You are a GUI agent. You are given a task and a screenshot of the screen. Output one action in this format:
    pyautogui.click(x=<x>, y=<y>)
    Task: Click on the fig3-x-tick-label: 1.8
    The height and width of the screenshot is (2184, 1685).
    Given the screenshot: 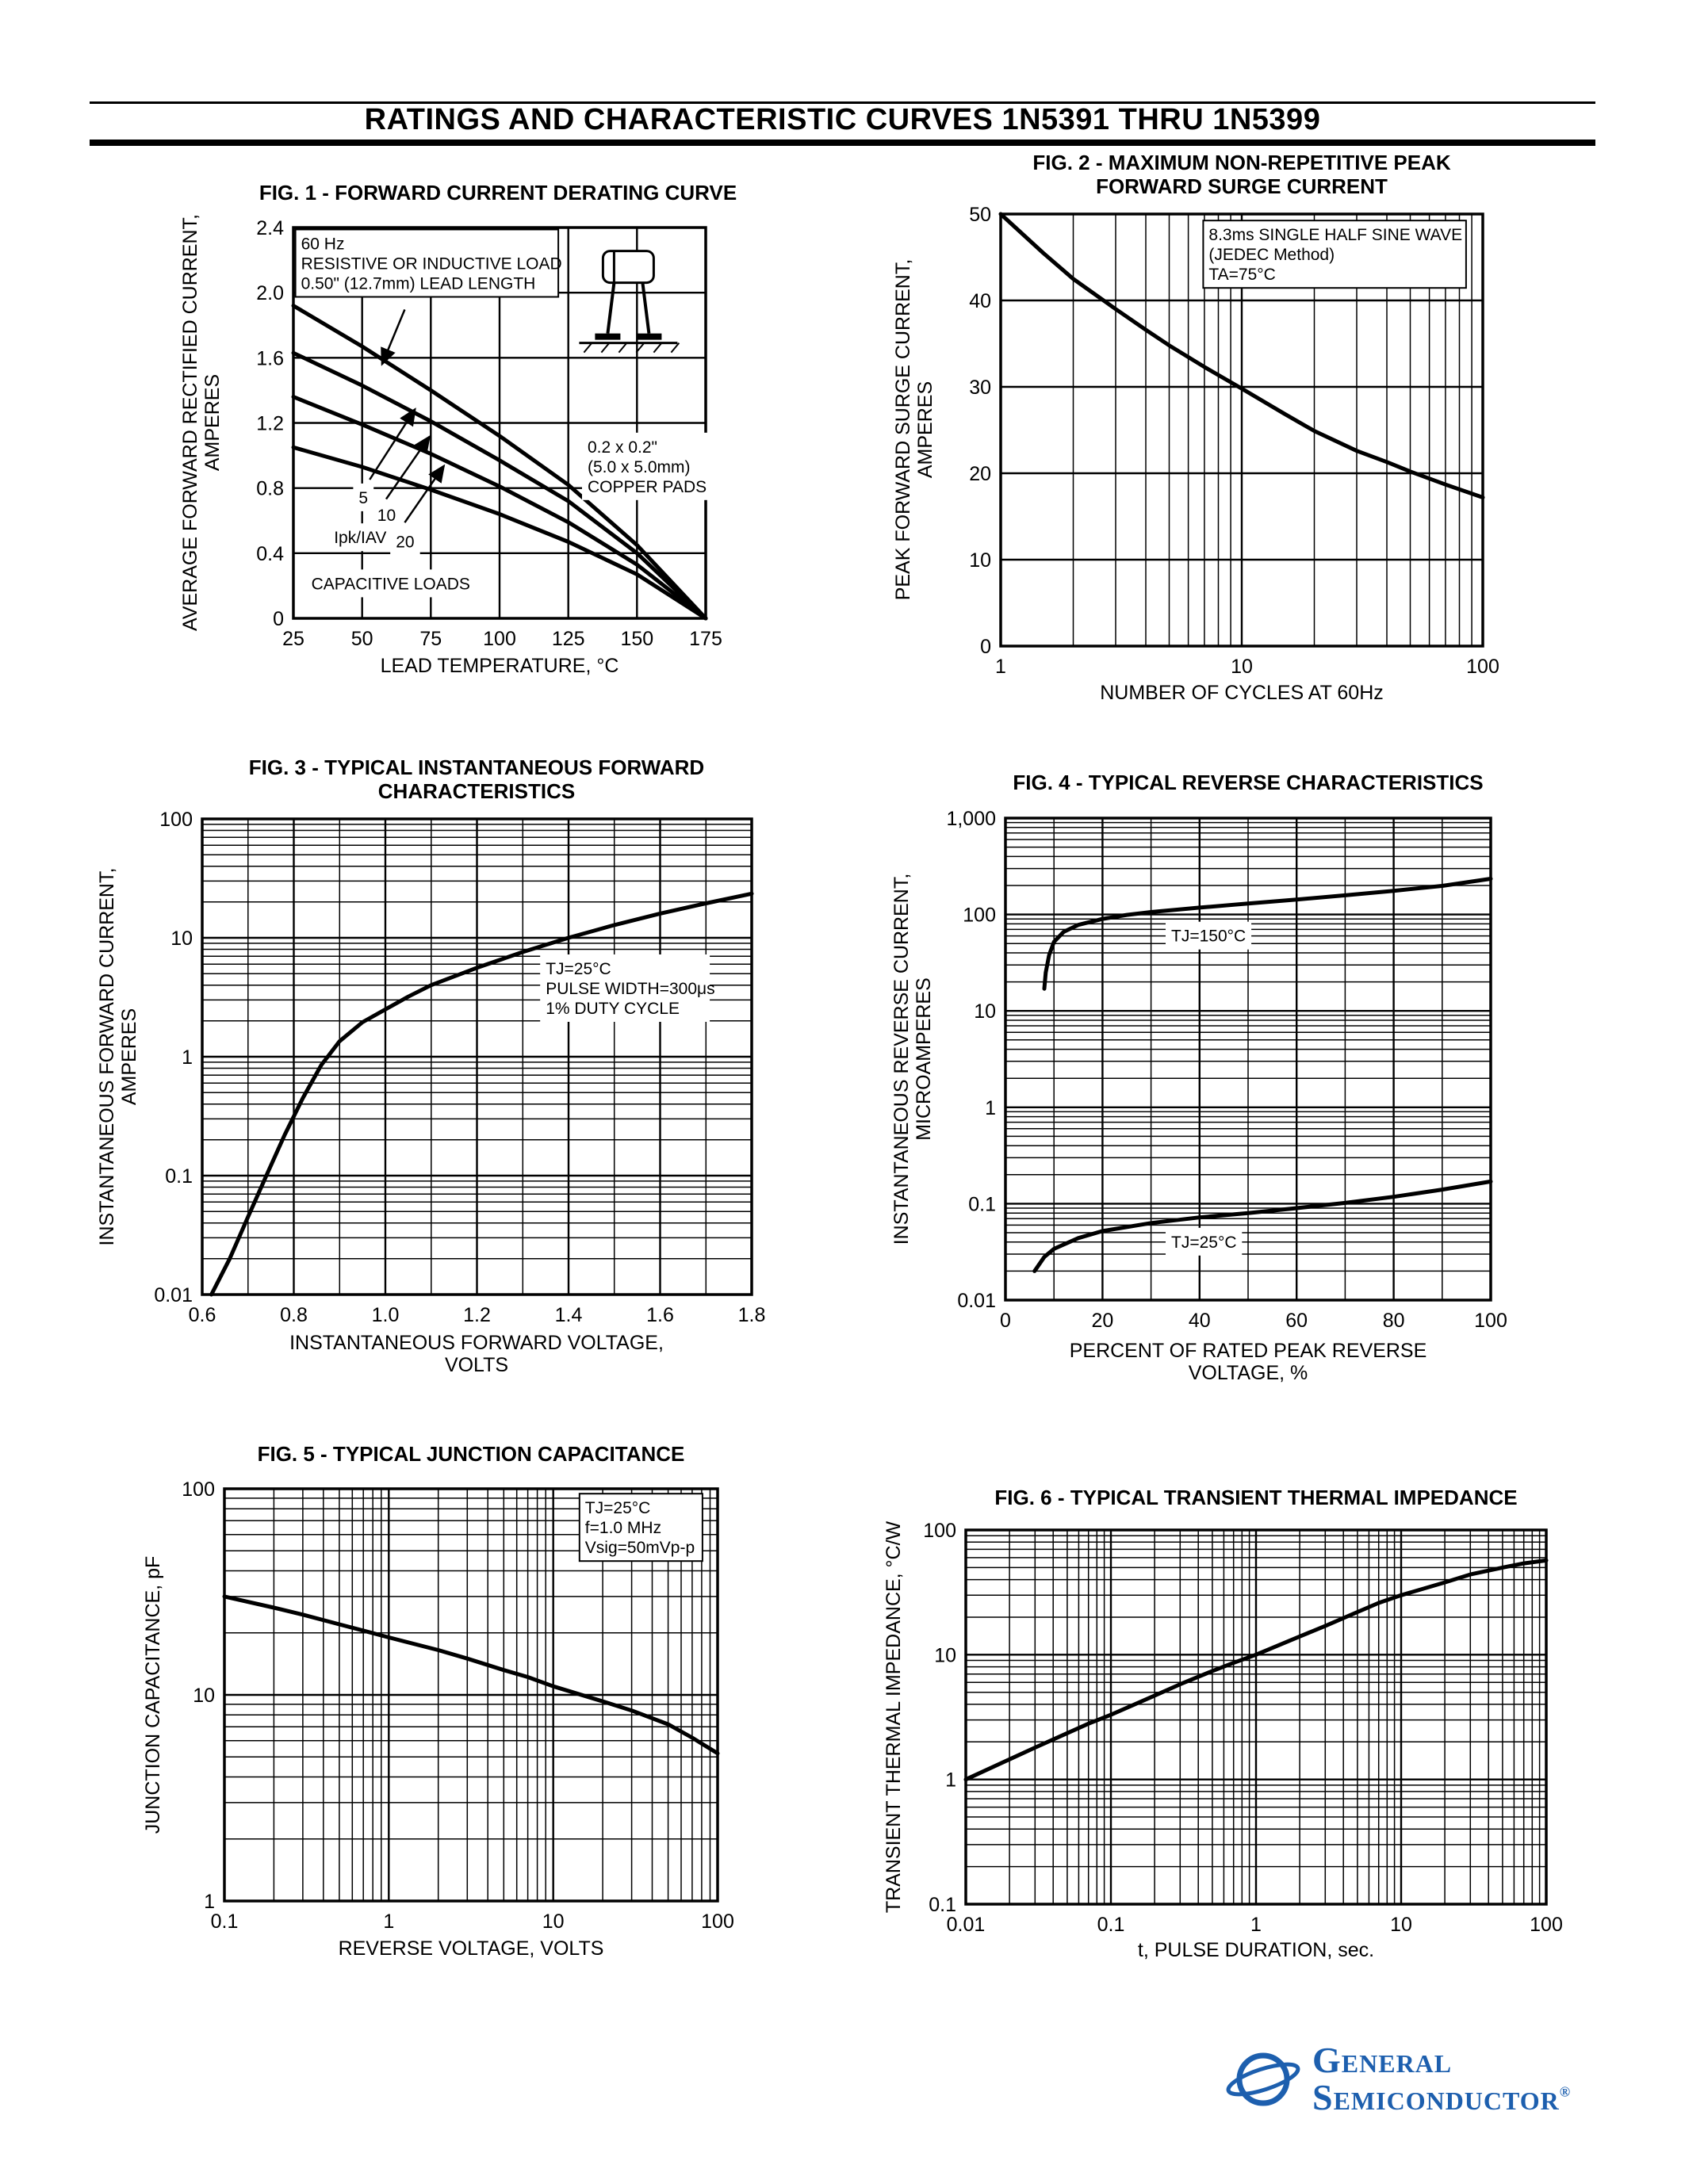 What is the action you would take?
    pyautogui.click(x=752, y=1315)
    